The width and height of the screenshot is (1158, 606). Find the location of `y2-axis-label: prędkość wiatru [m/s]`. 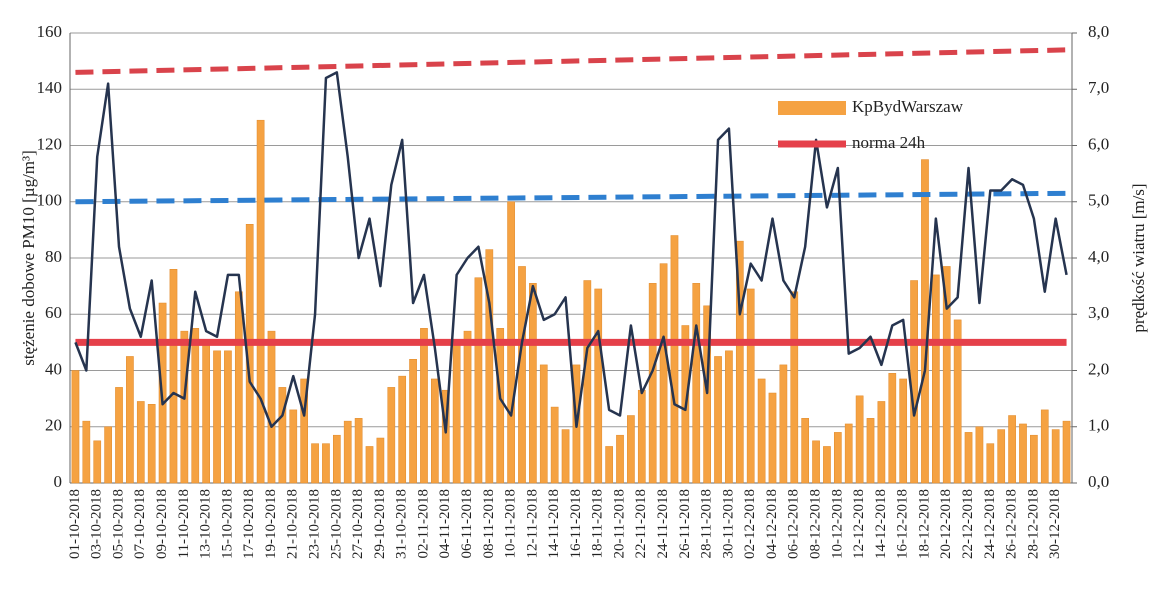

y2-axis-label: prędkość wiatru [m/s] is located at coordinates (1138, 257).